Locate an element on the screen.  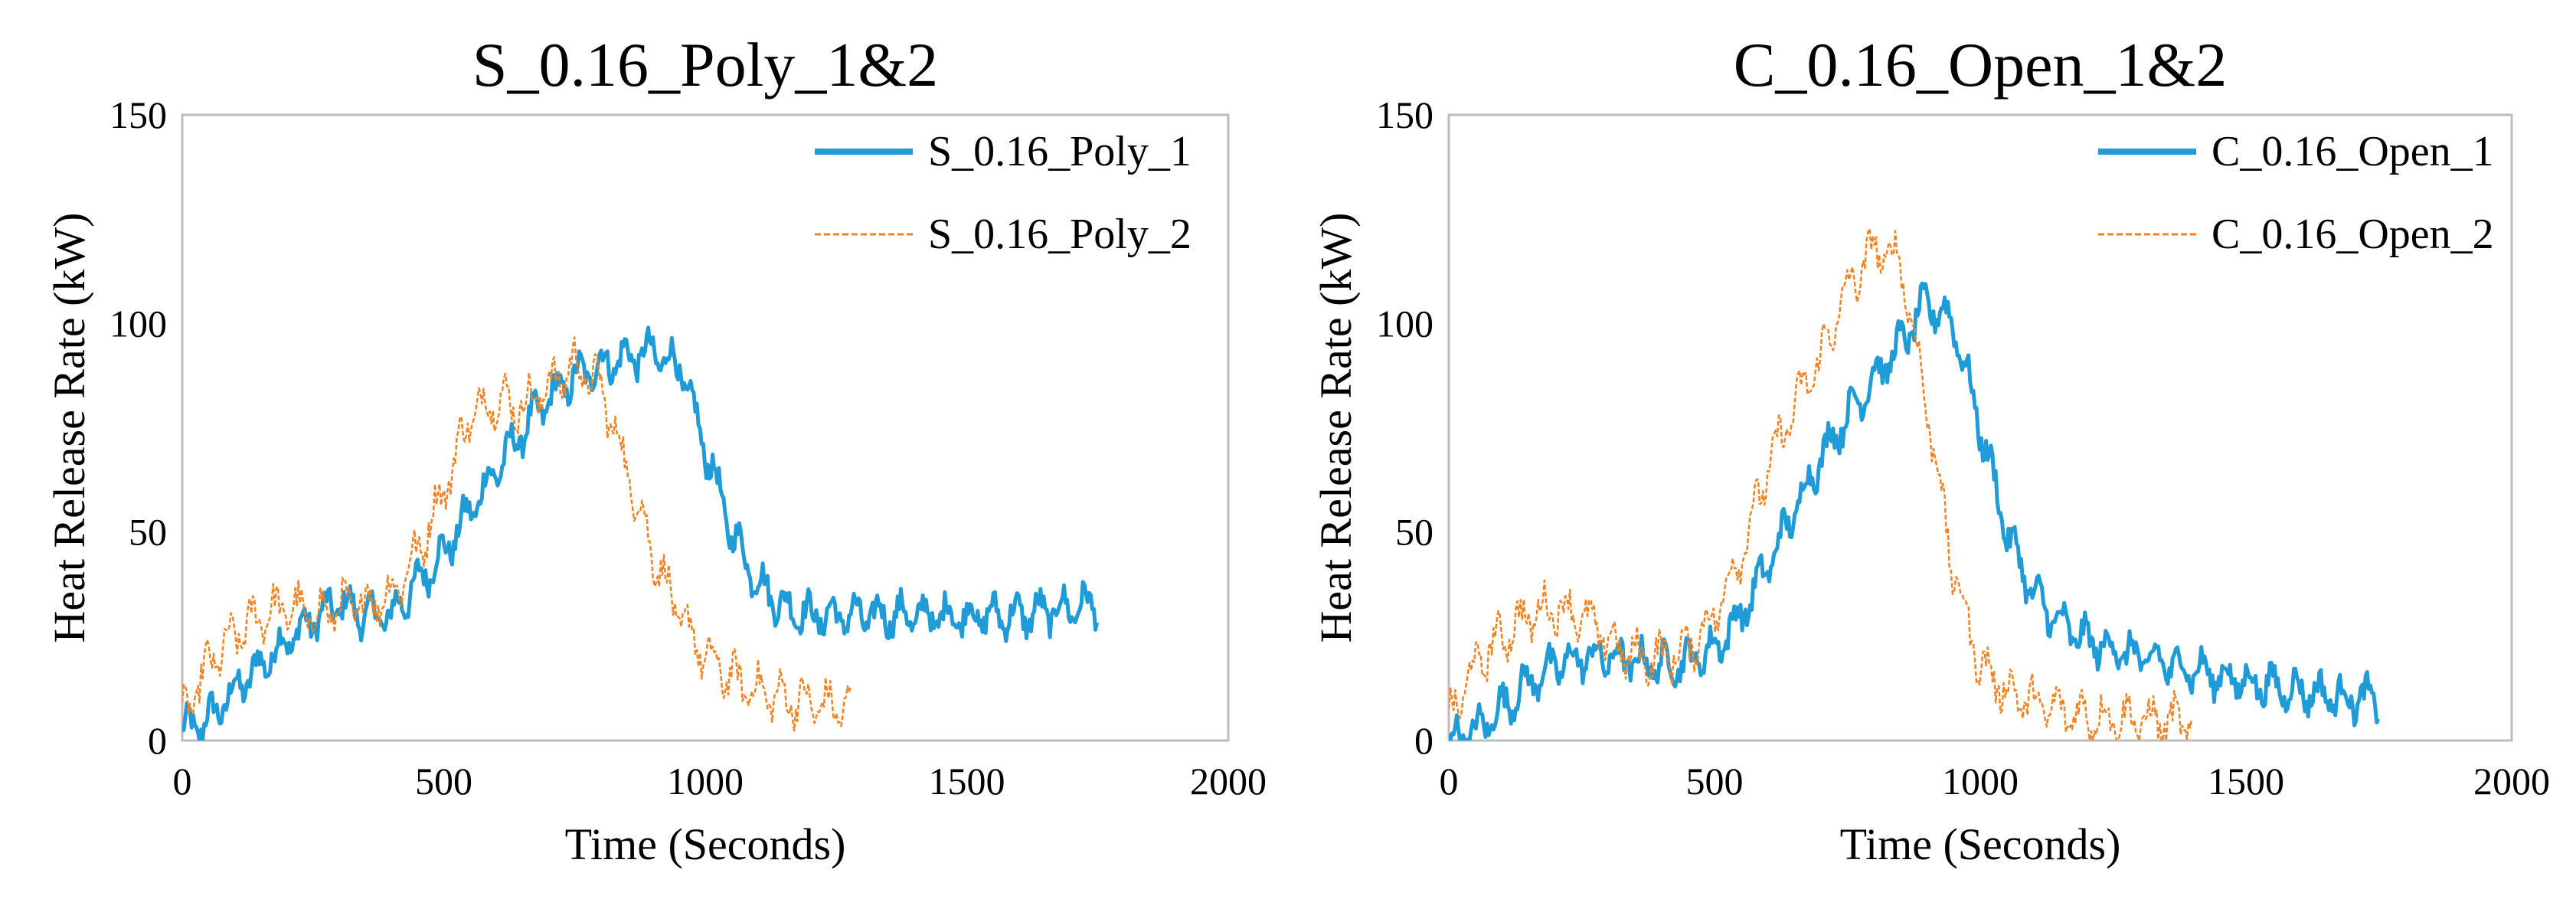
legend-label: C_0.16_Open_2 is located at coordinates (2353, 234).